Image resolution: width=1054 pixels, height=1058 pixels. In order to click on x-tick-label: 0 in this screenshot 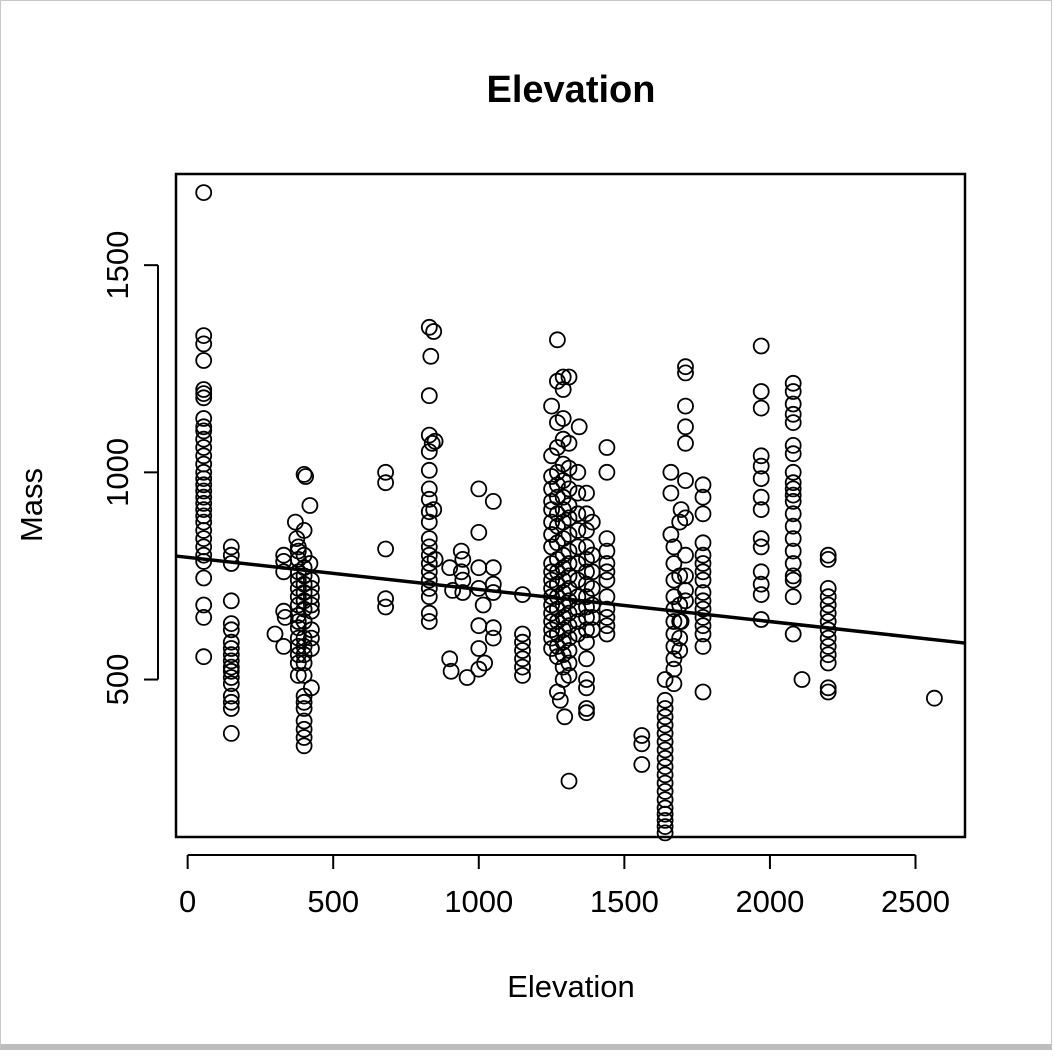, I will do `click(187, 901)`.